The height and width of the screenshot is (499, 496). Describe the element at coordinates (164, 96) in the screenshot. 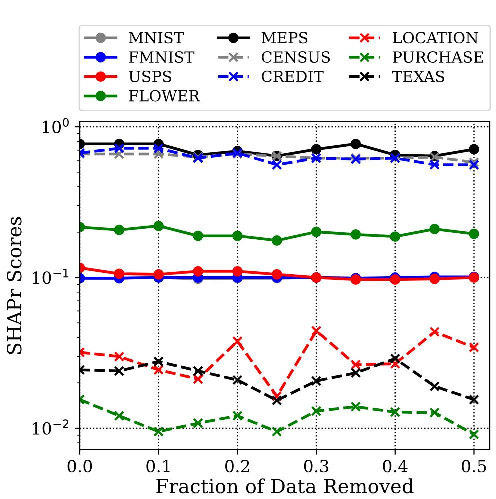

I see `legend-label: FLOWER` at that location.